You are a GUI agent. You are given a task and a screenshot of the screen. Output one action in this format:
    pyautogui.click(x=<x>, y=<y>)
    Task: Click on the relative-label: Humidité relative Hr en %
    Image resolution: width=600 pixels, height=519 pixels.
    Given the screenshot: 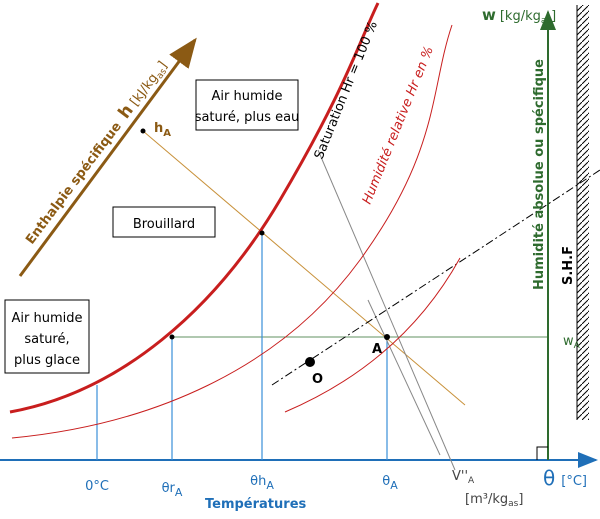 What is the action you would take?
    pyautogui.click(x=398, y=125)
    